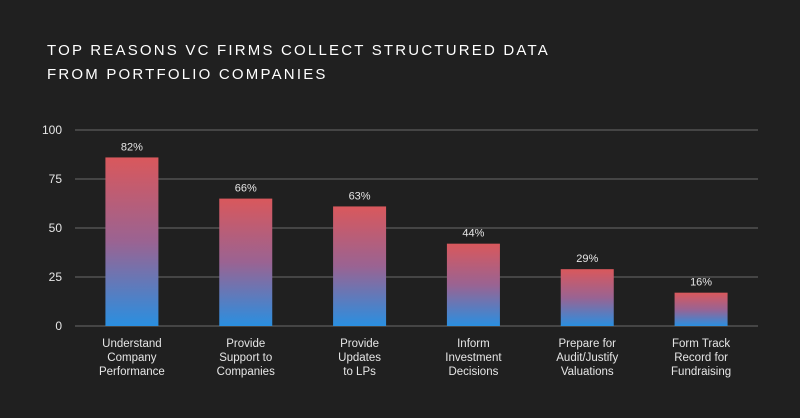 The image size is (800, 418). Describe the element at coordinates (587, 259) in the screenshot. I see `data-label-4: 29%` at that location.